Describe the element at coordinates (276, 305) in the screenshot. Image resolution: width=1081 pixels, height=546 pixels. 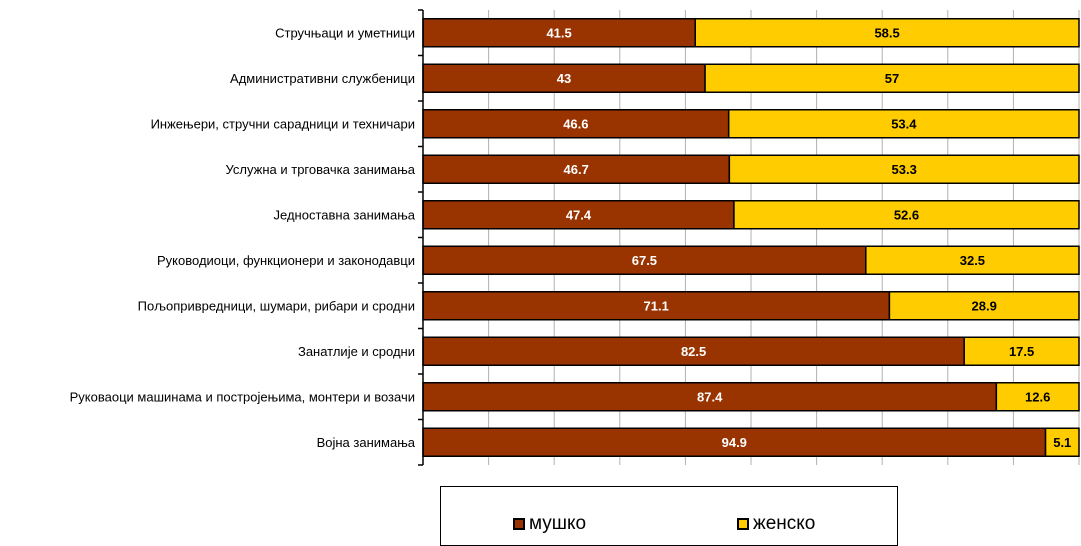
I see `category-label: Пољопривредници, шумари, рибари и сродни` at that location.